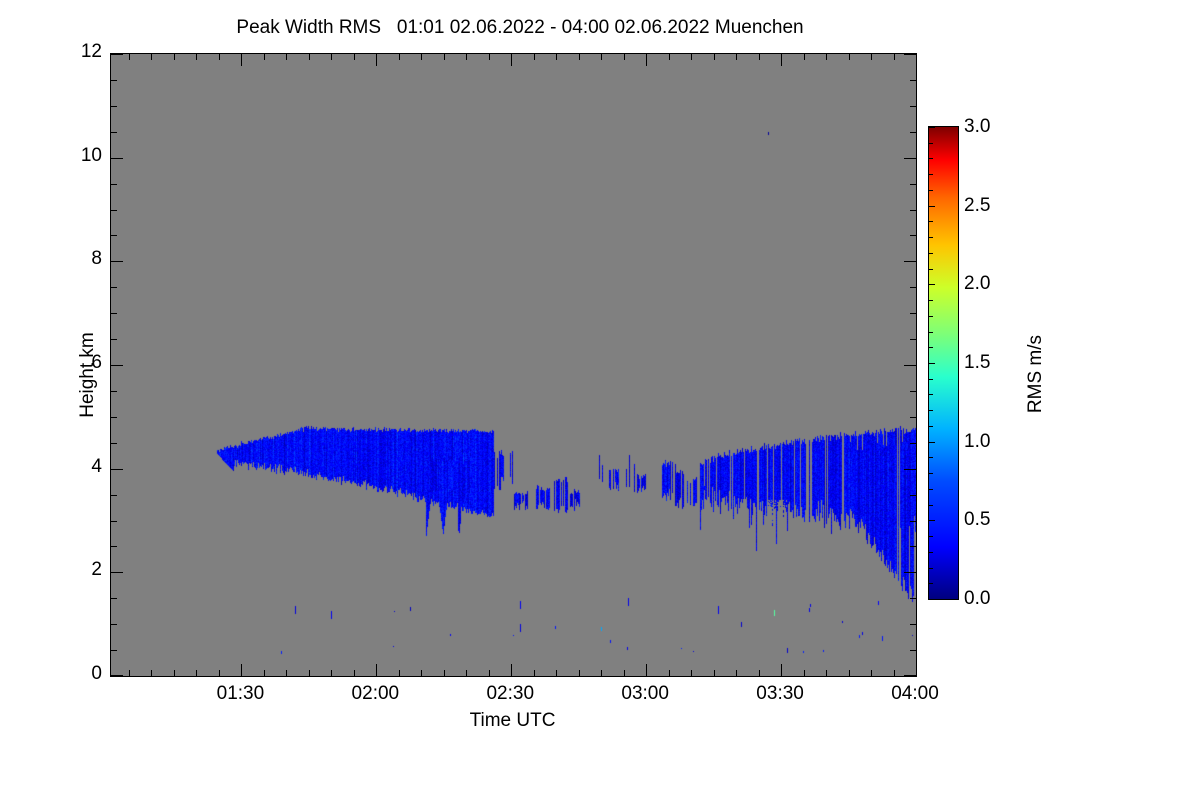  Describe the element at coordinates (91, 155) in the screenshot. I see `y-axis-tick-label: 10` at that location.